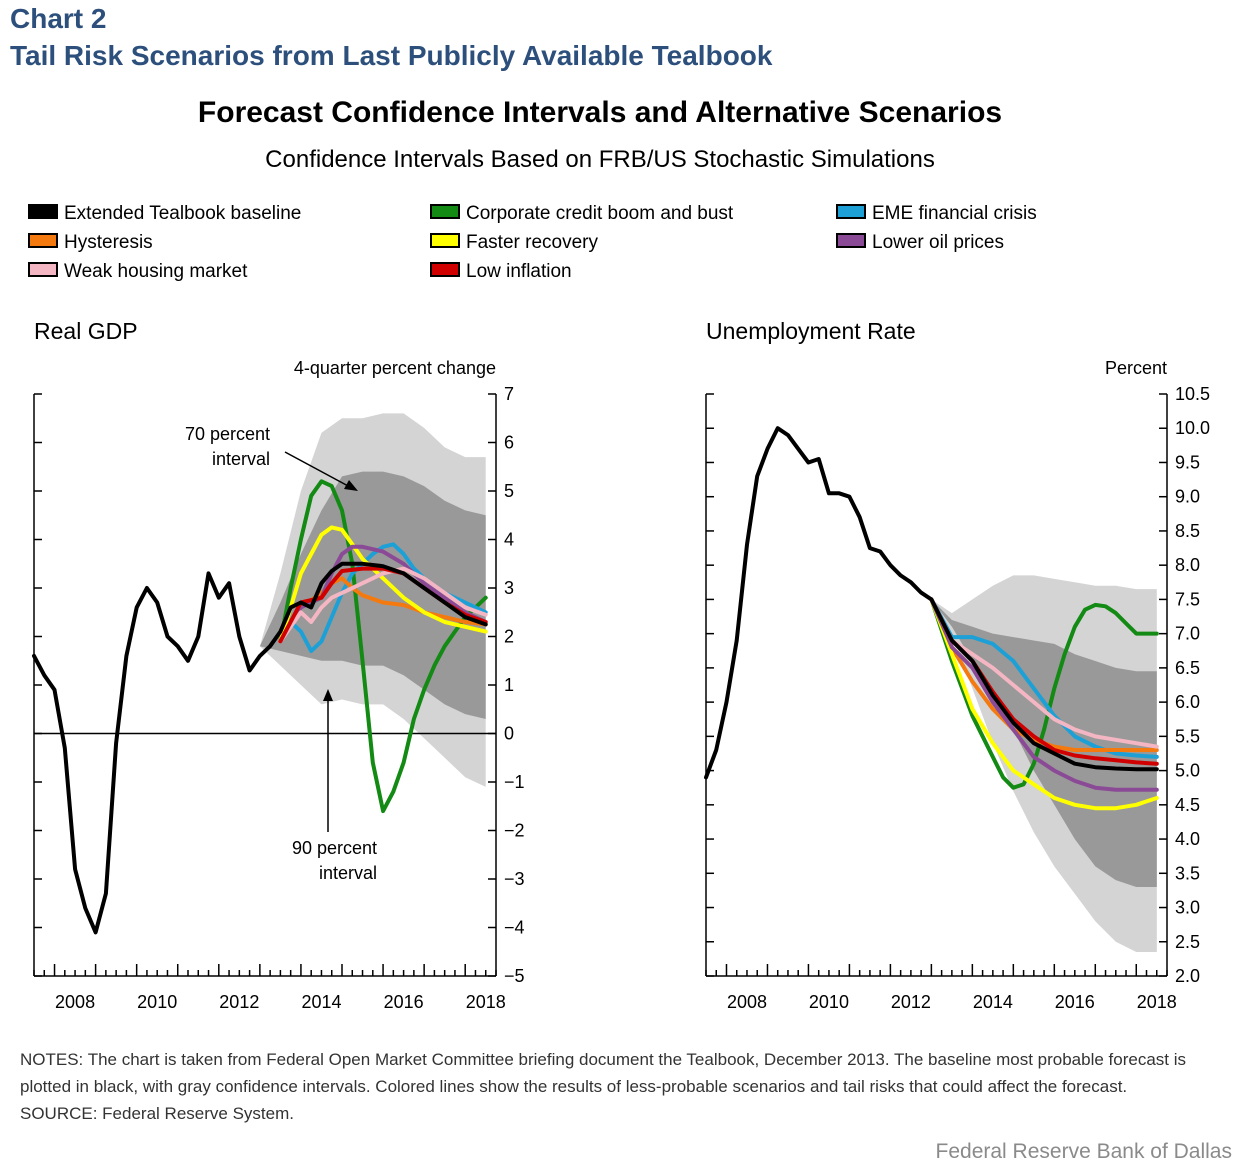 Image resolution: width=1246 pixels, height=1171 pixels. I want to click on legend-label: Hysteresis, so click(108, 242).